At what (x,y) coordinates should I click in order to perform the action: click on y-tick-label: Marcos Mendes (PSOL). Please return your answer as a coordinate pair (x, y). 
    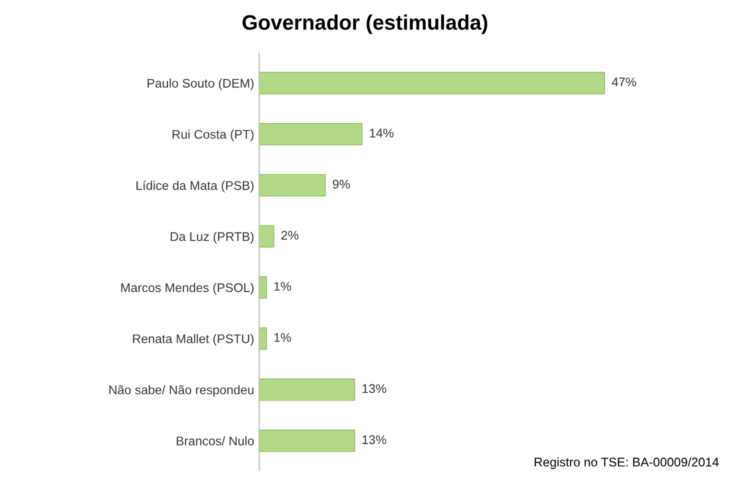
    Looking at the image, I should click on (187, 288).